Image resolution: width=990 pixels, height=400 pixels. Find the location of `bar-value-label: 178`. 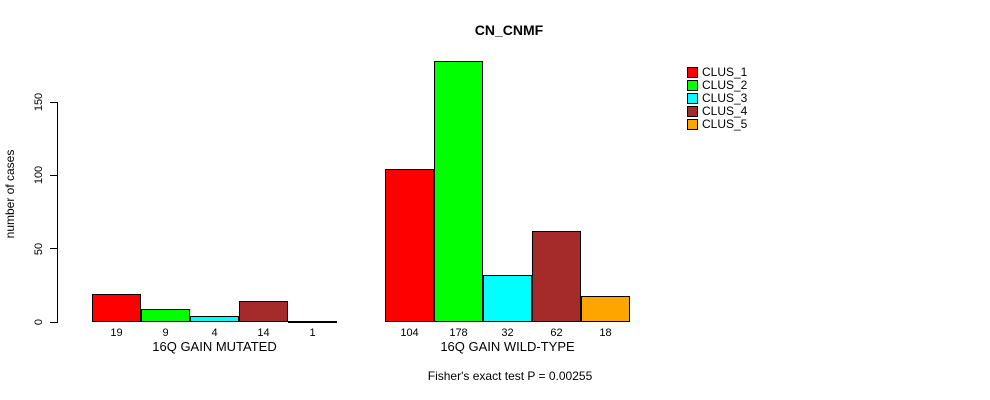

bar-value-label: 178 is located at coordinates (458, 333).